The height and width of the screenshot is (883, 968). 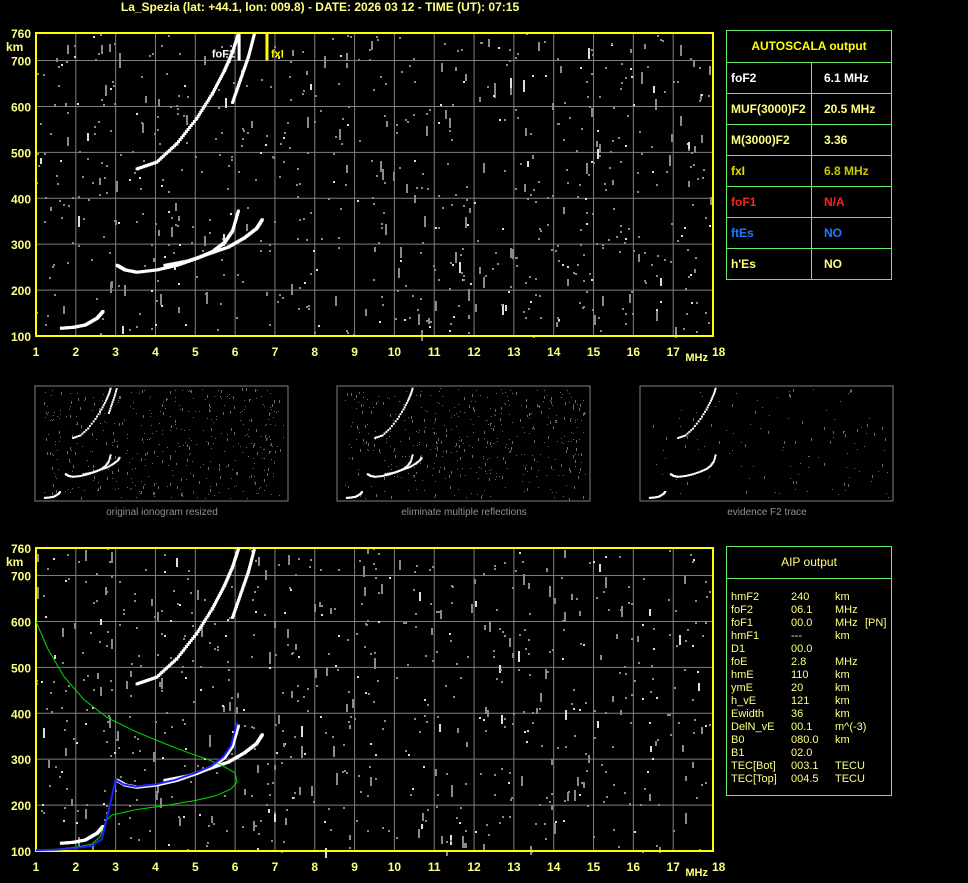 I want to click on aip-cell: 240, so click(x=800, y=597).